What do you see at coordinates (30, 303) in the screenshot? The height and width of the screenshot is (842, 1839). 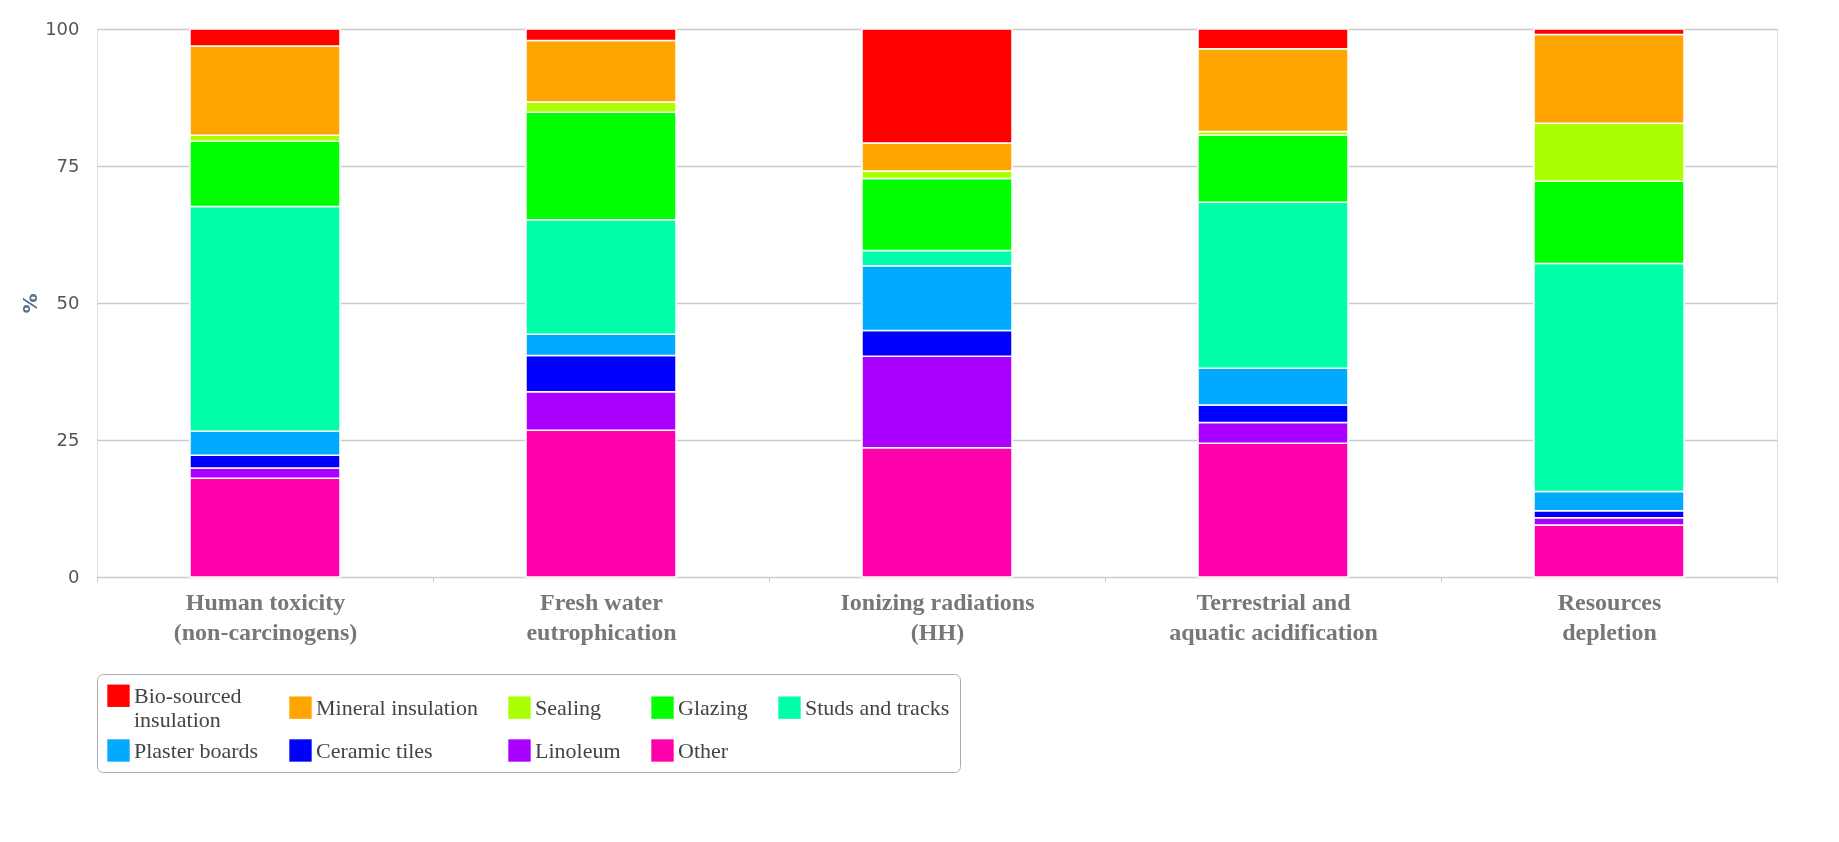 I see `y-axis-title: %` at bounding box center [30, 303].